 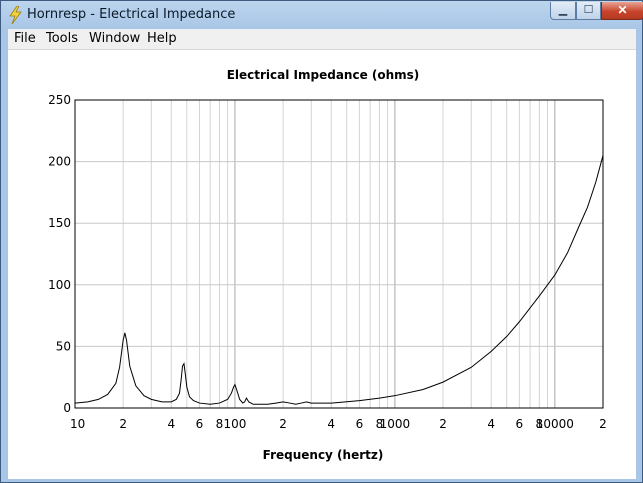 I want to click on y-tick-label: 250, so click(x=59, y=100).